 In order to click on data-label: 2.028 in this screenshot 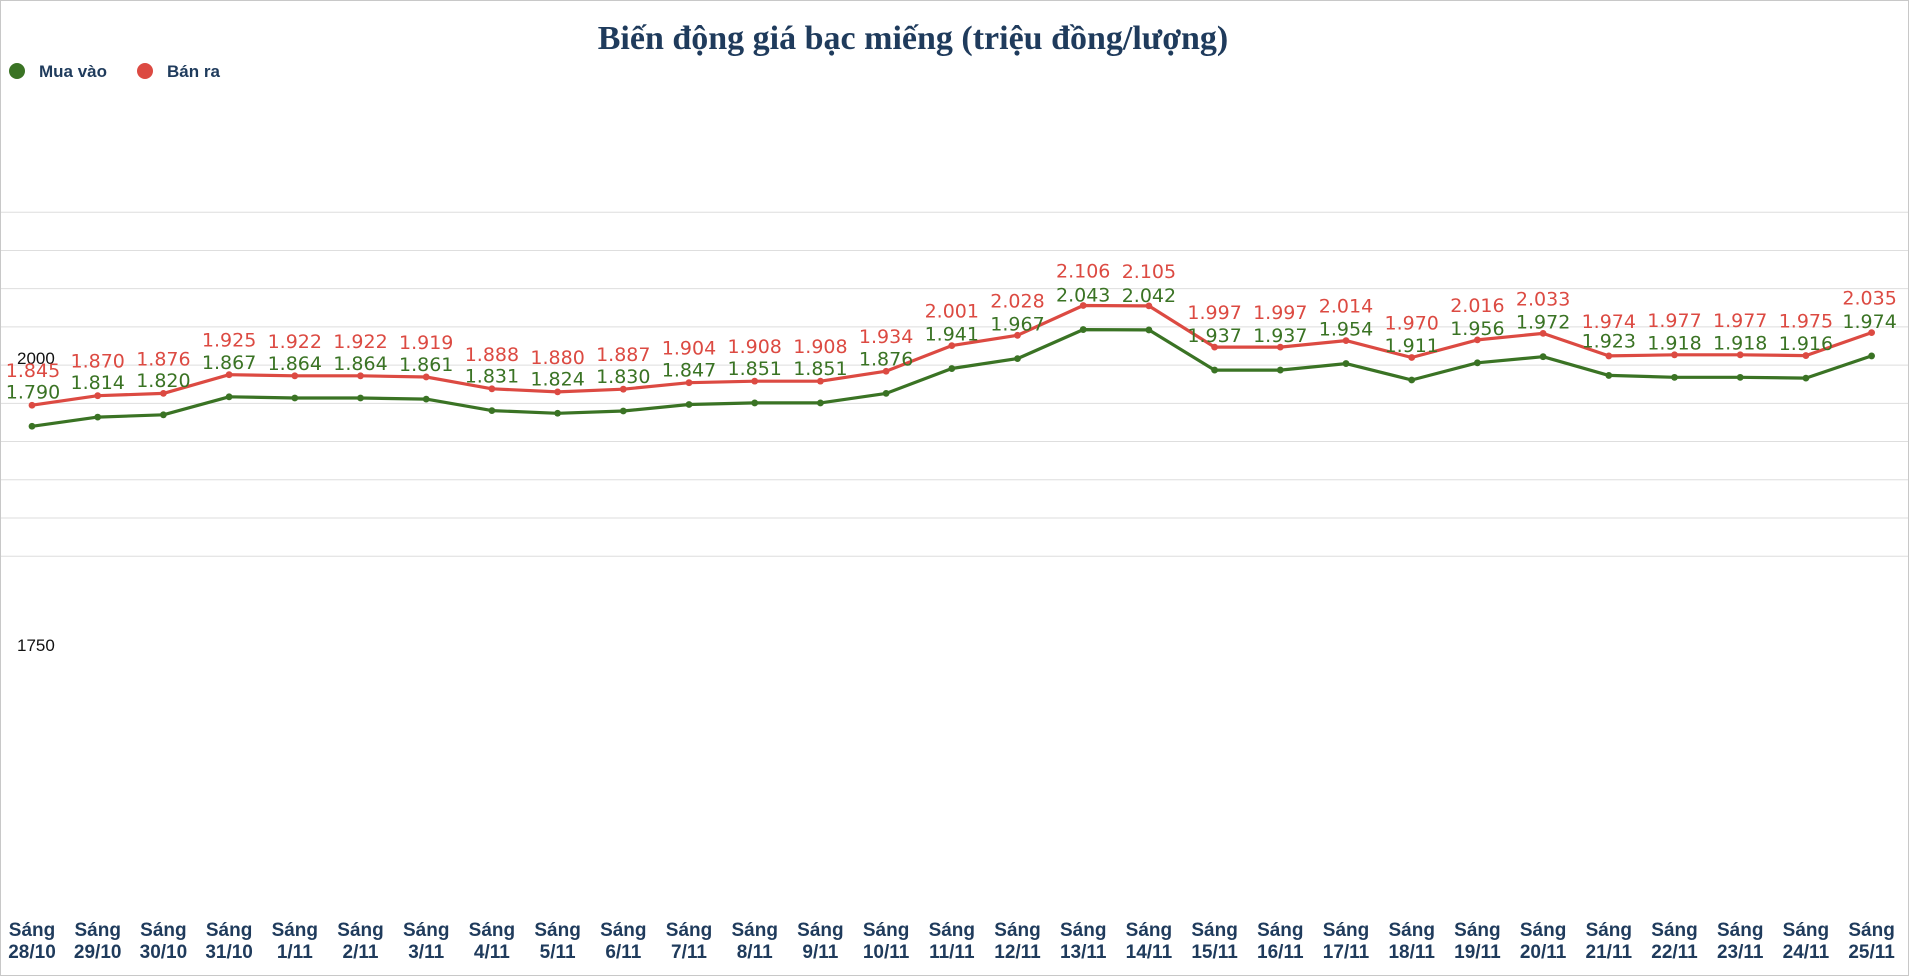, I will do `click(1017, 301)`.